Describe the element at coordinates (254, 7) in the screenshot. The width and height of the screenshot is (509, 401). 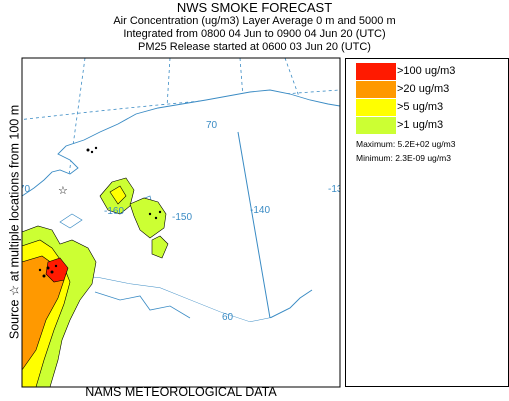
I see `map-title: NWS SMOKE FORECAST` at that location.